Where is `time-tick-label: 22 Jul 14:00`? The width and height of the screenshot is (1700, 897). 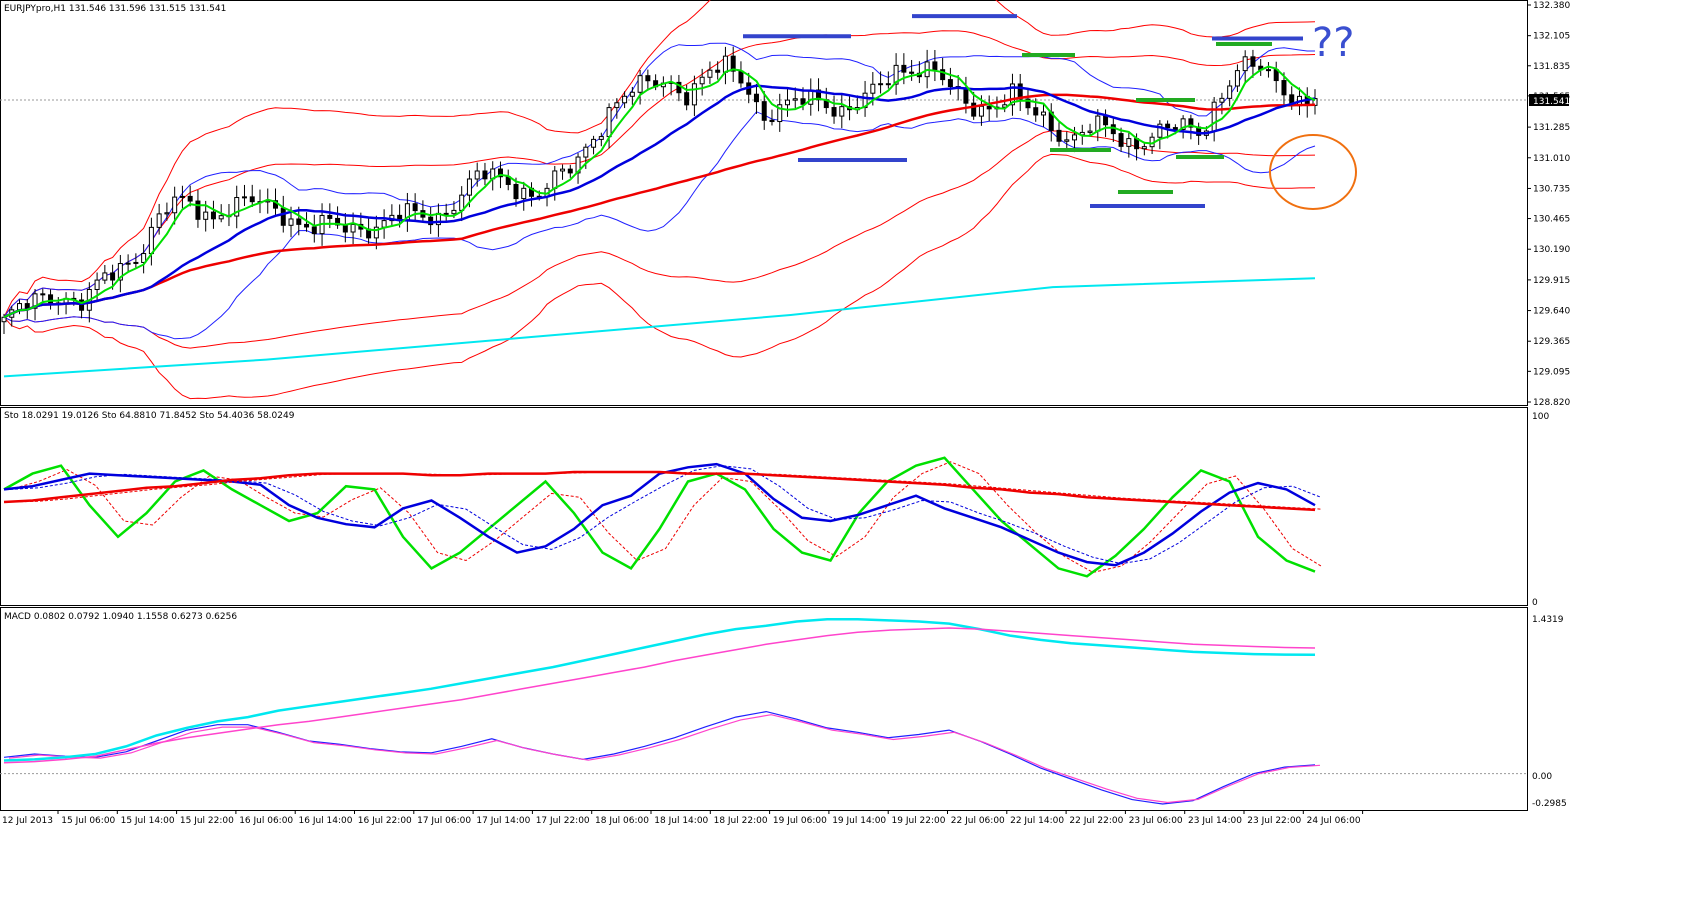
time-tick-label: 22 Jul 14:00 is located at coordinates (1037, 821).